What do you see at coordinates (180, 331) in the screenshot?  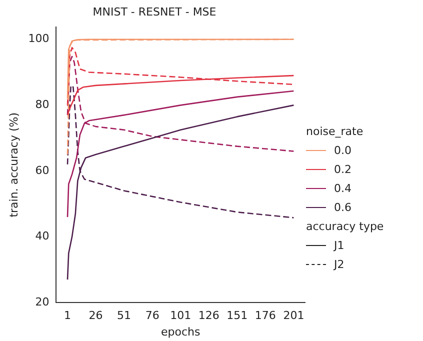 I see `x-axis-title: epochs` at bounding box center [180, 331].